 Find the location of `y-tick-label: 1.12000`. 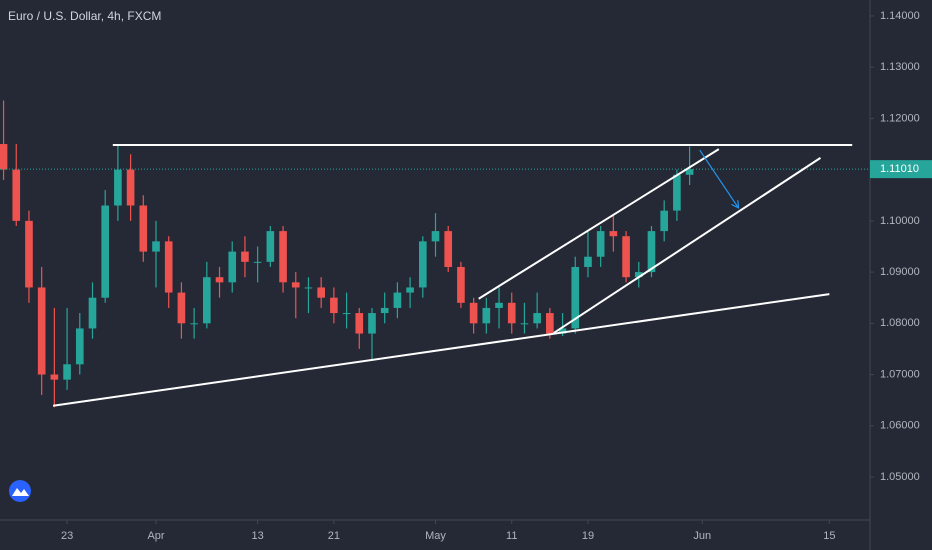

y-tick-label: 1.12000 is located at coordinates (900, 118).